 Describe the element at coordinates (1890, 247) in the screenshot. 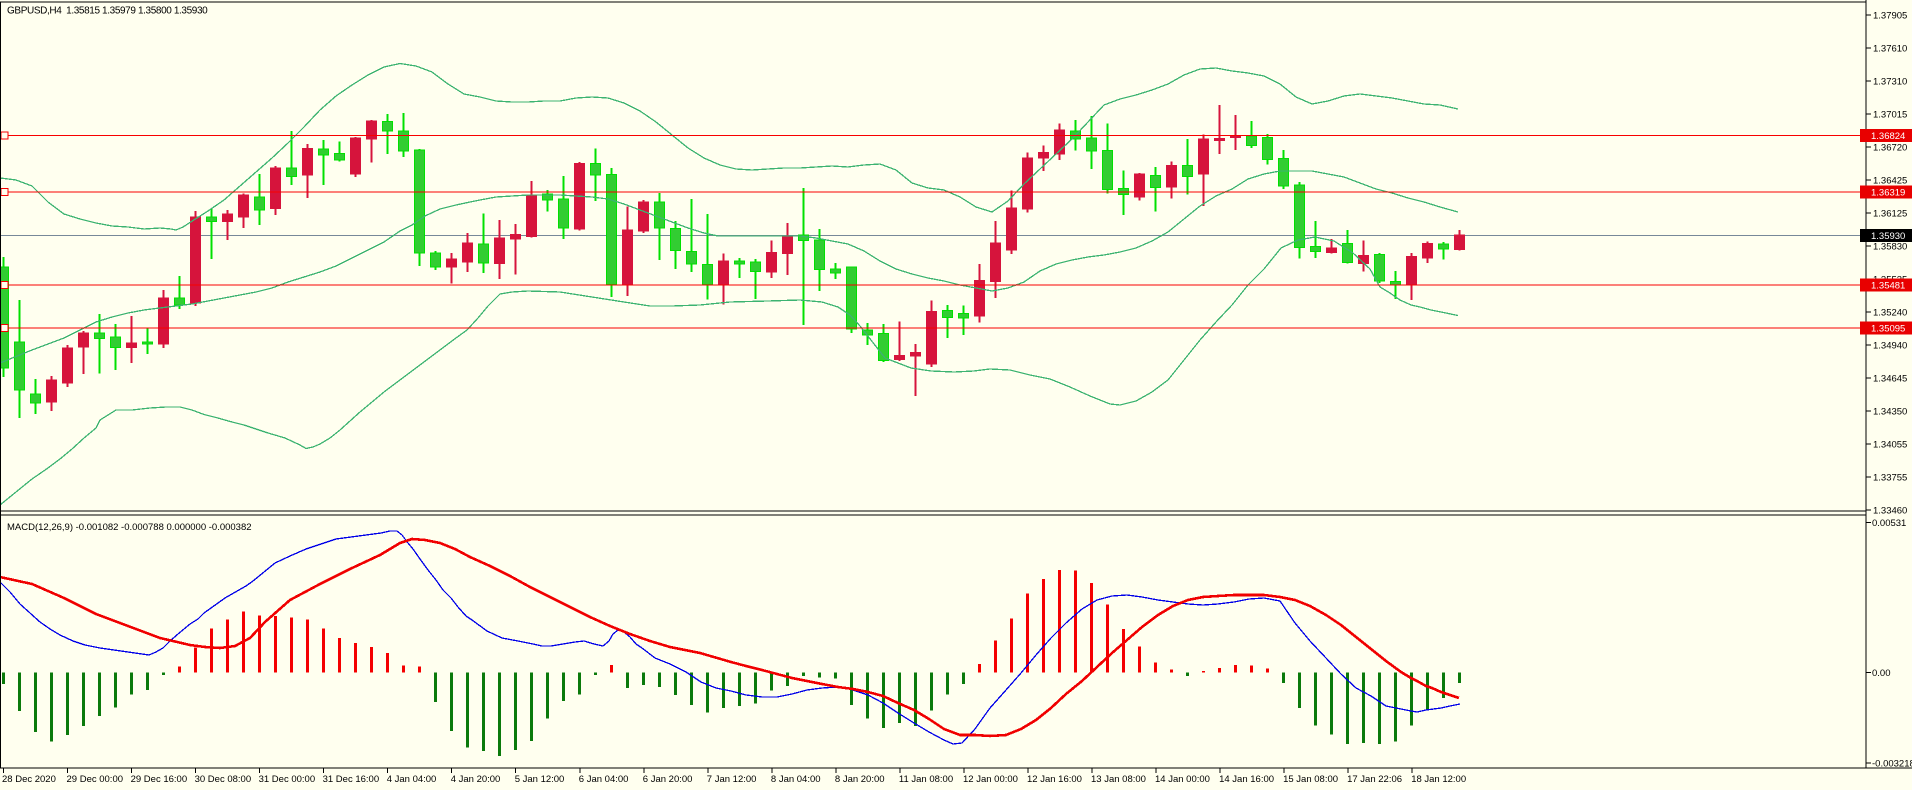

I see `svg-text: 1.35830` at that location.